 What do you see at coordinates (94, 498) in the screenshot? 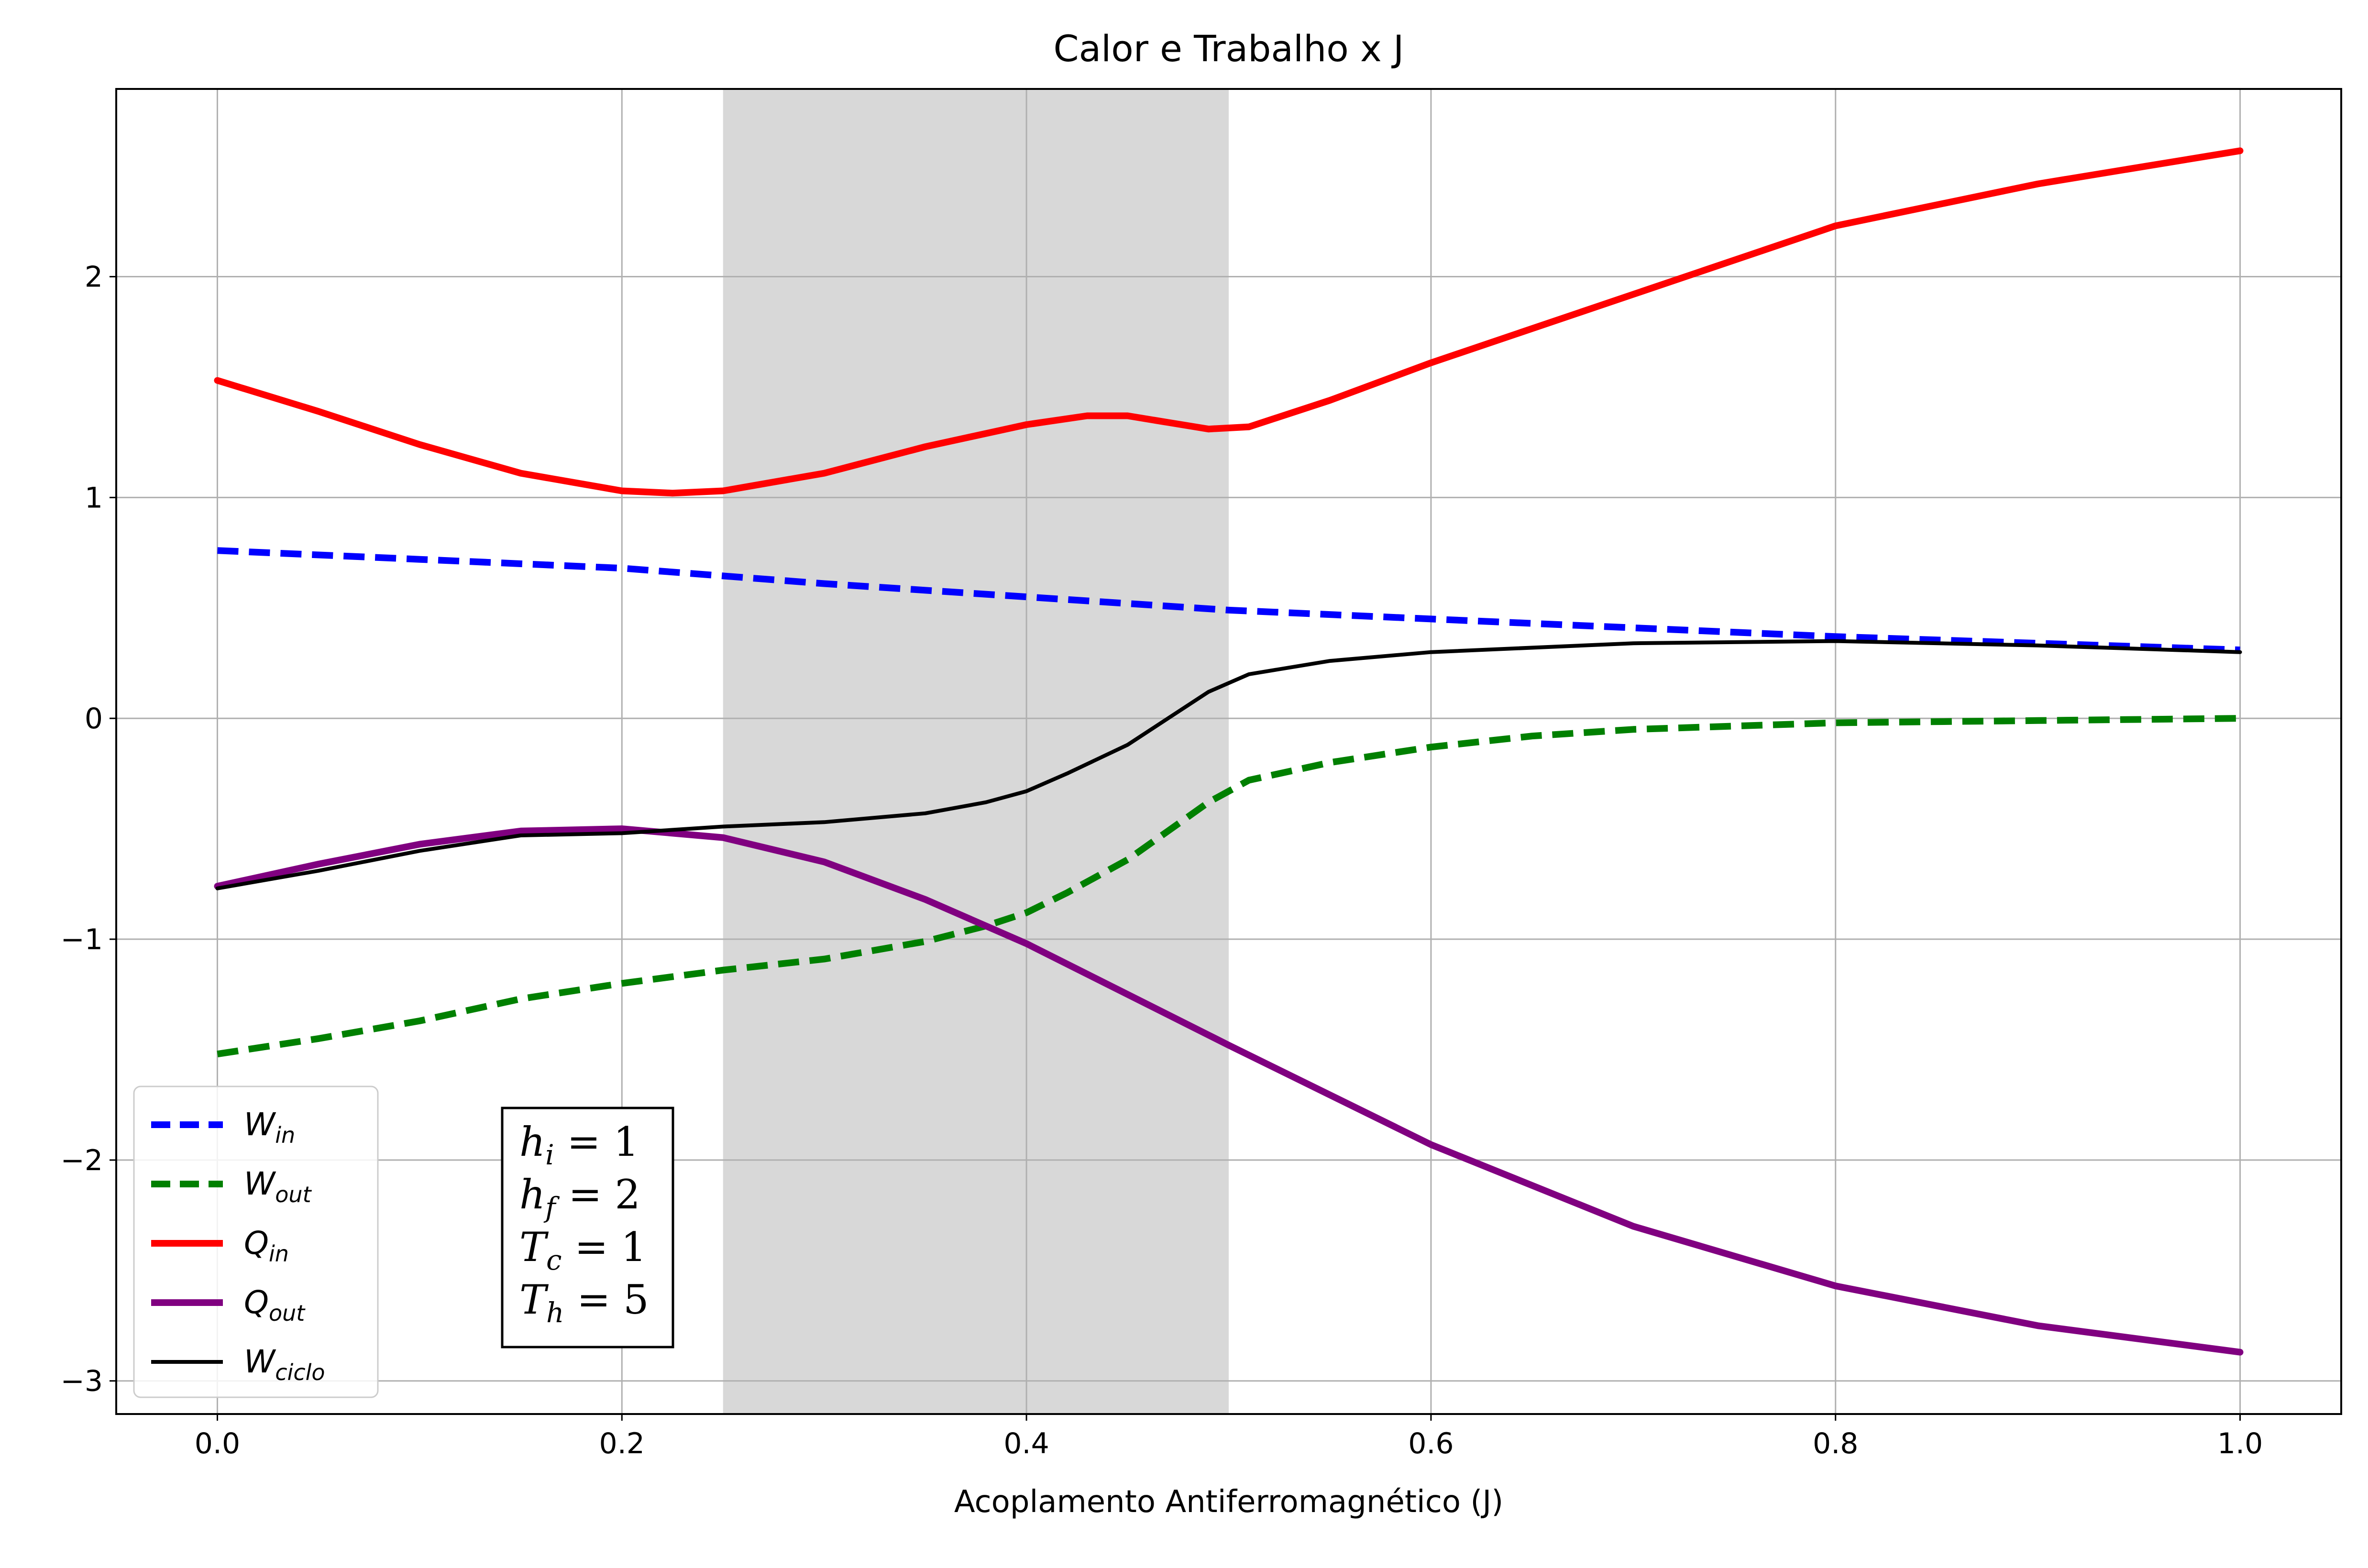
I see `y-tick-label: 1` at bounding box center [94, 498].